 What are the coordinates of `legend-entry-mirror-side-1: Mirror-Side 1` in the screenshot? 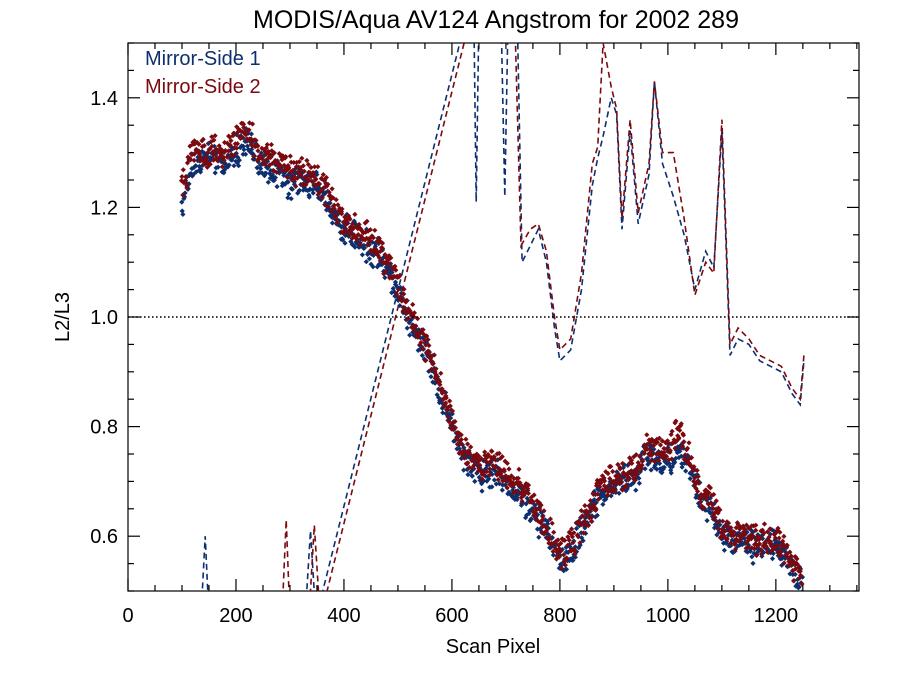 It's located at (203, 59).